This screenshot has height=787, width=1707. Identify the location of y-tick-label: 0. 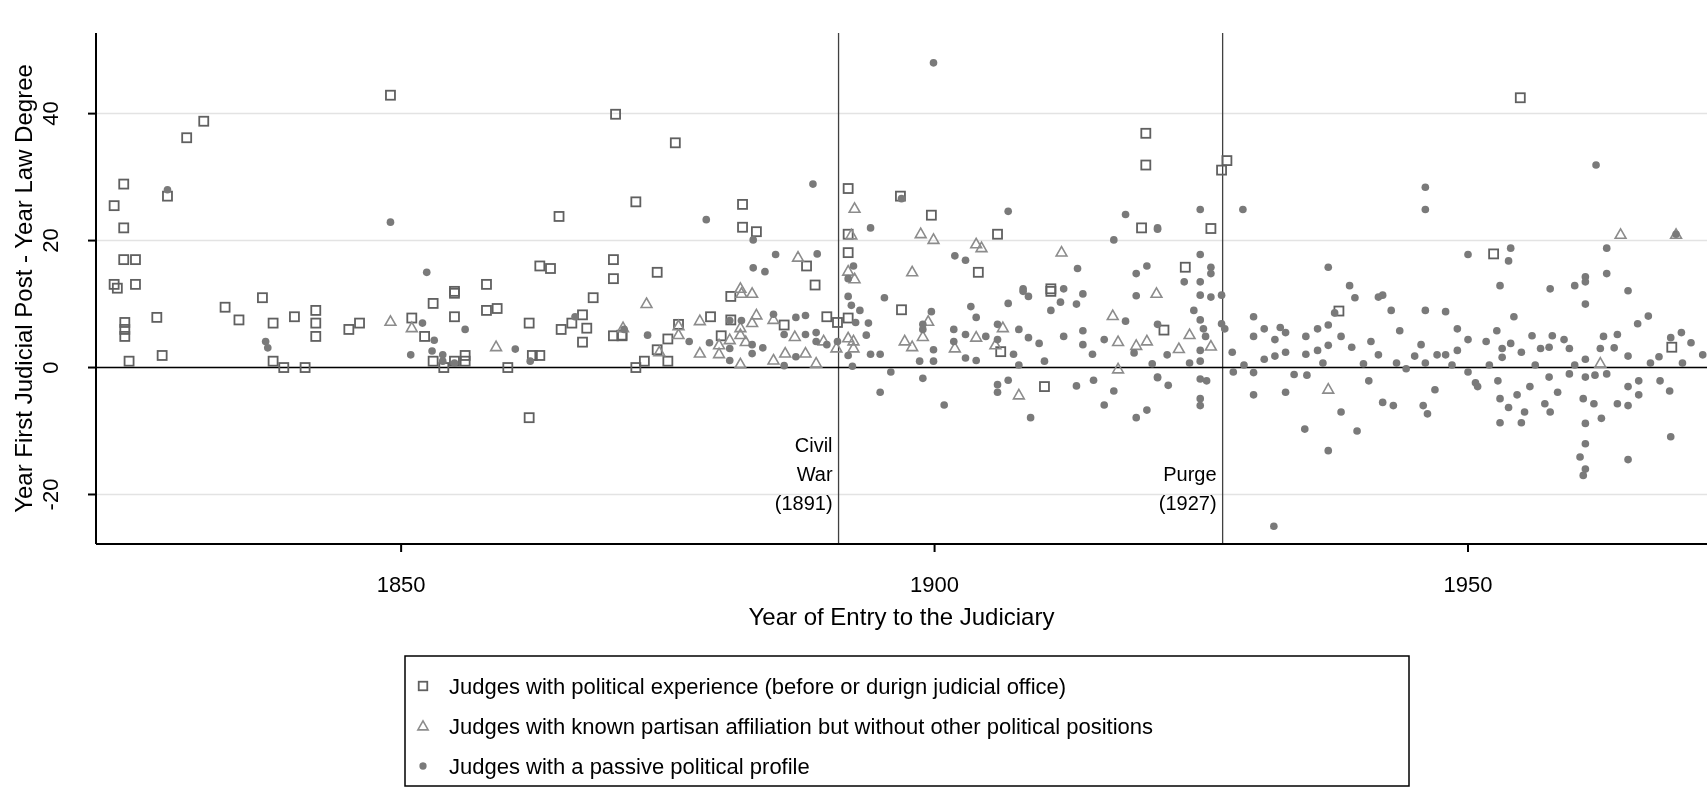
(50, 367).